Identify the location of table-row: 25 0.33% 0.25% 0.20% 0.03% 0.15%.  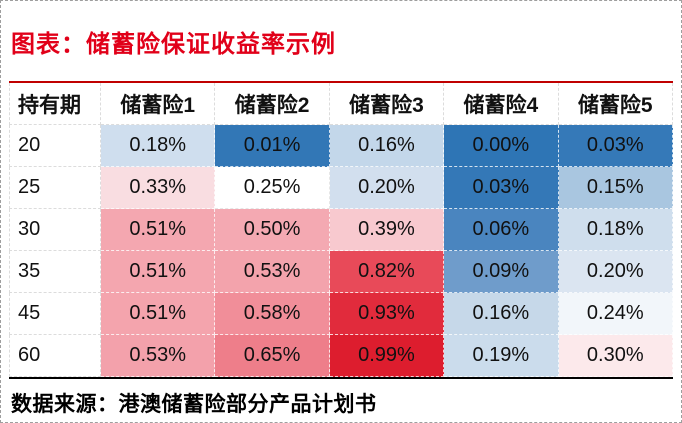
(341, 188).